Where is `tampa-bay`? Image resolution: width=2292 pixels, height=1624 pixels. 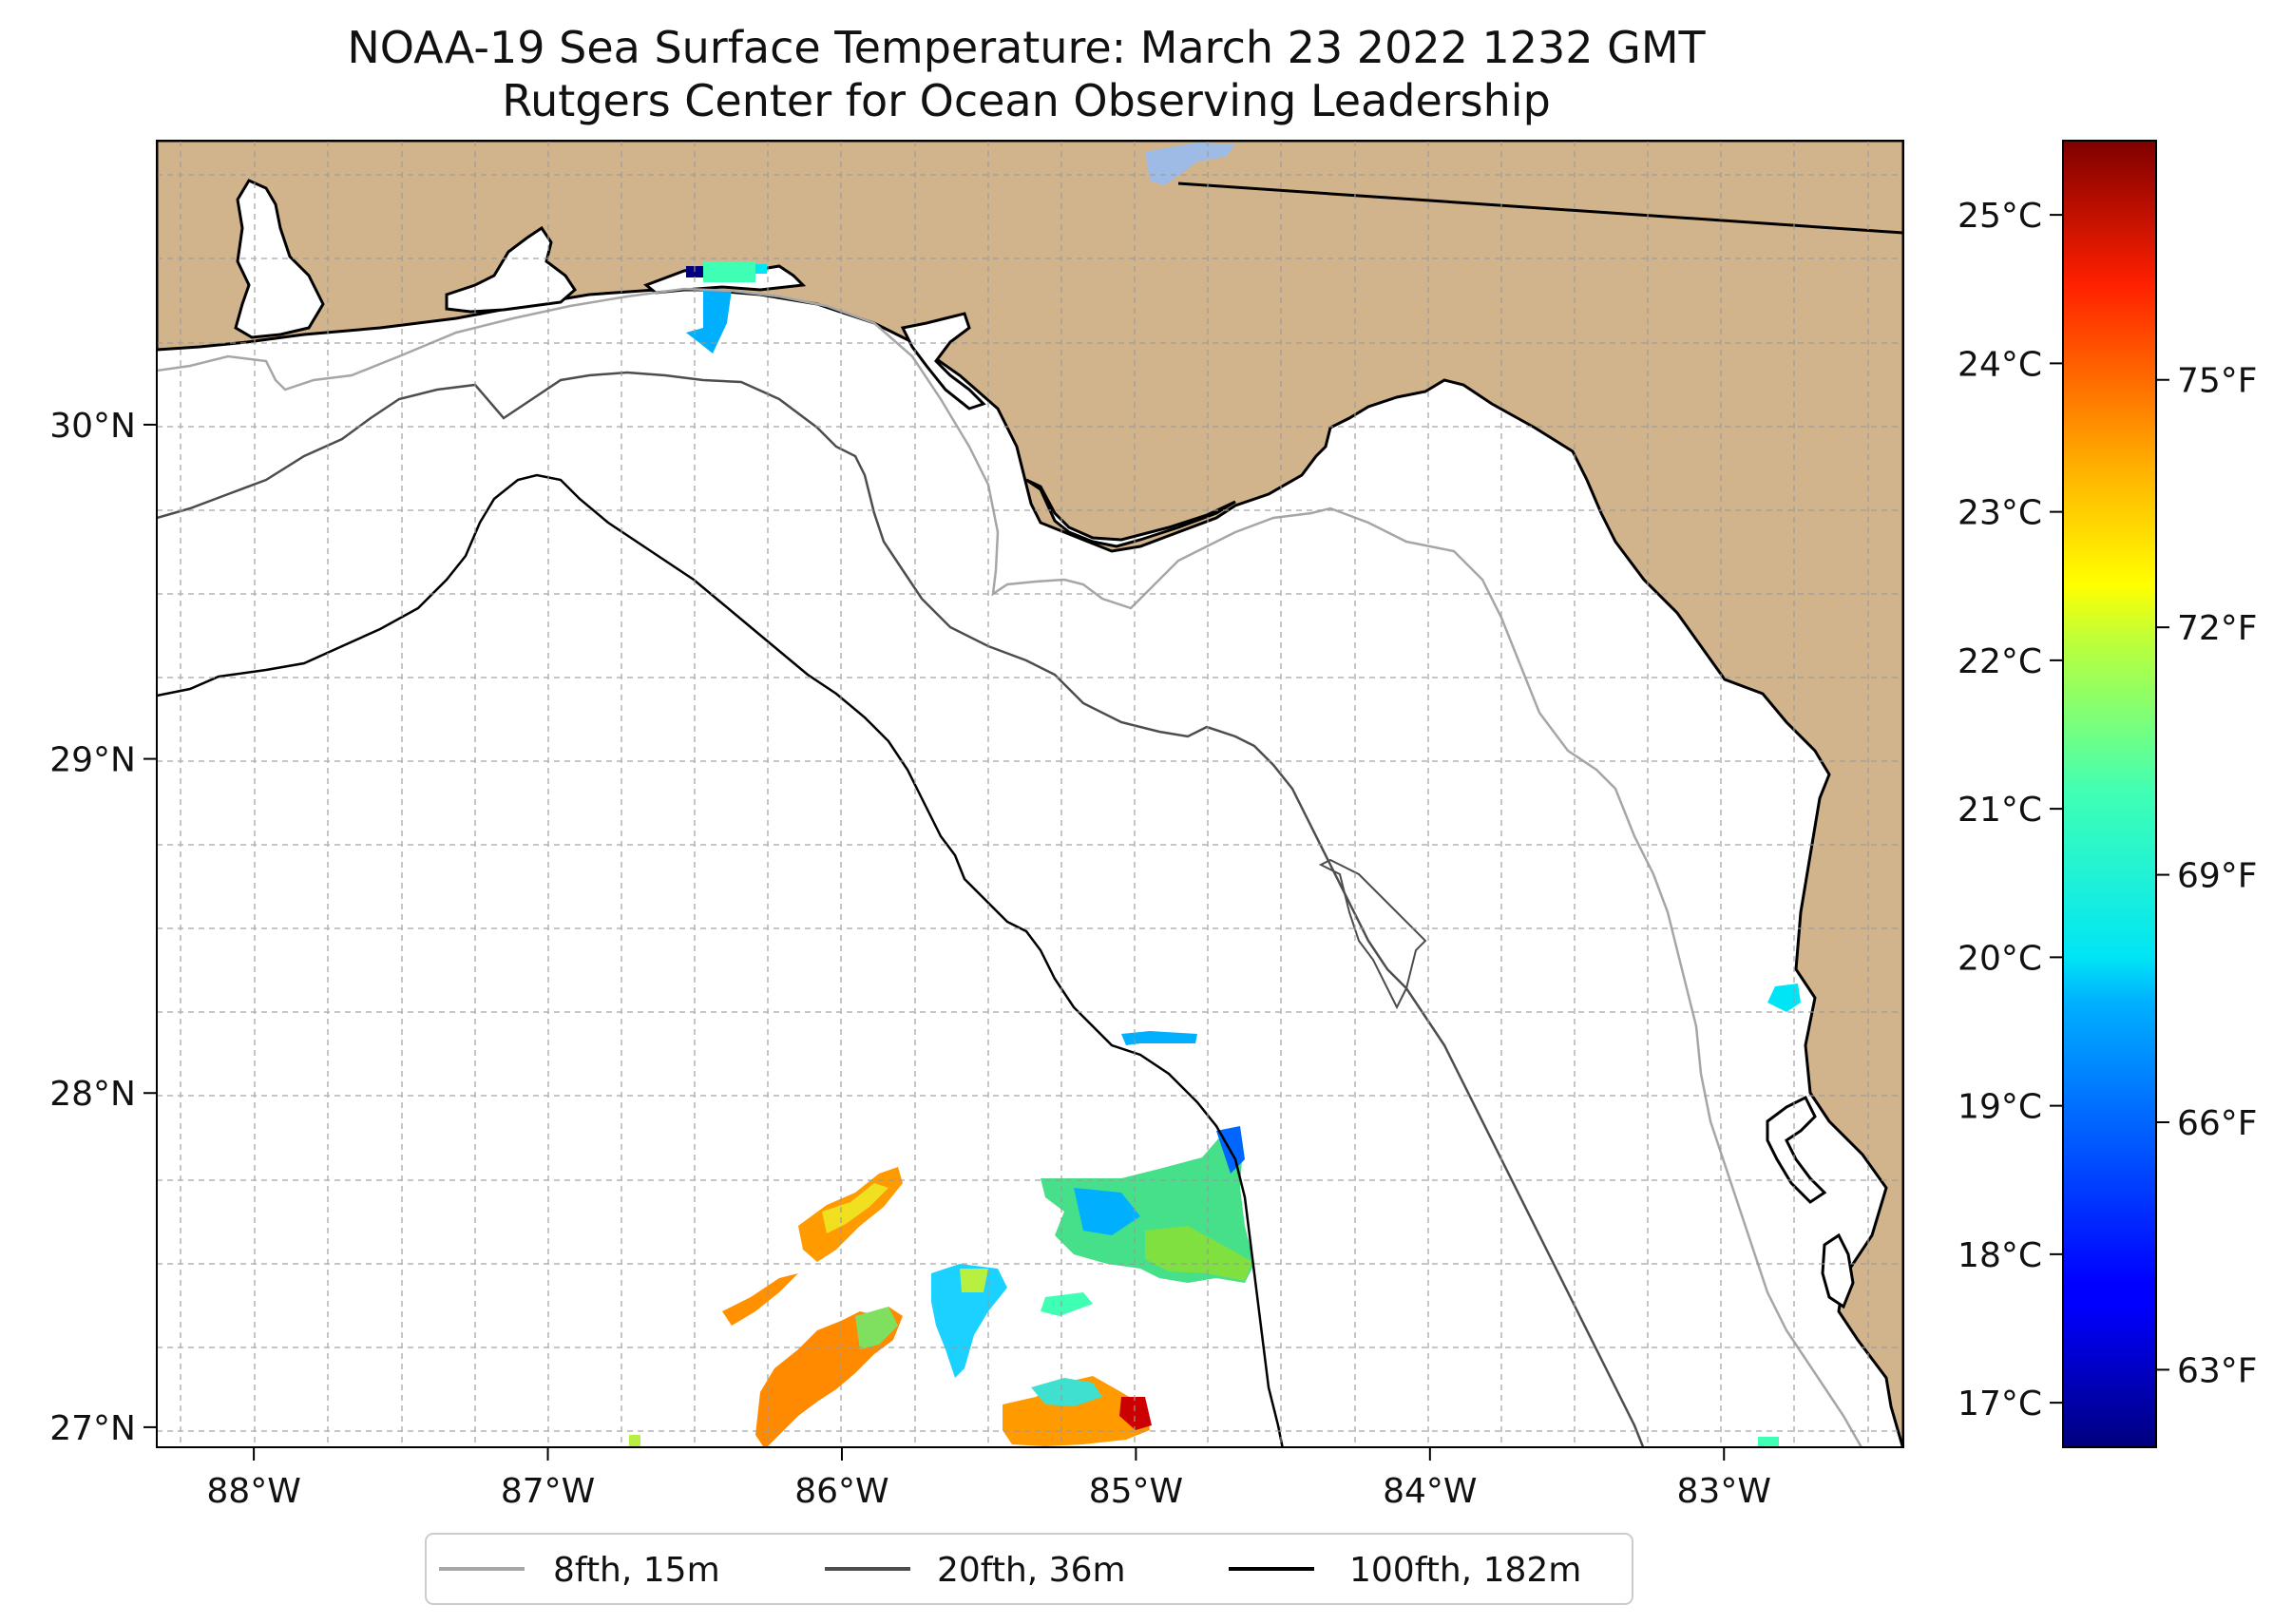
tampa-bay is located at coordinates (1796, 1149).